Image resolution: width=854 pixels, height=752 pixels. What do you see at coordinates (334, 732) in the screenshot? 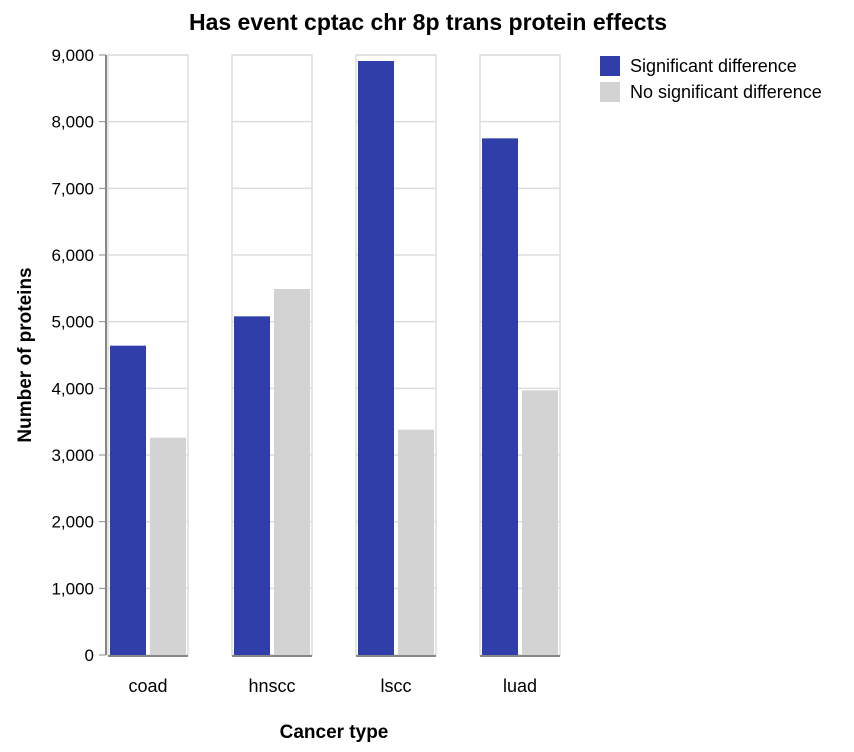
I see `x-axis-label: Cancer type` at bounding box center [334, 732].